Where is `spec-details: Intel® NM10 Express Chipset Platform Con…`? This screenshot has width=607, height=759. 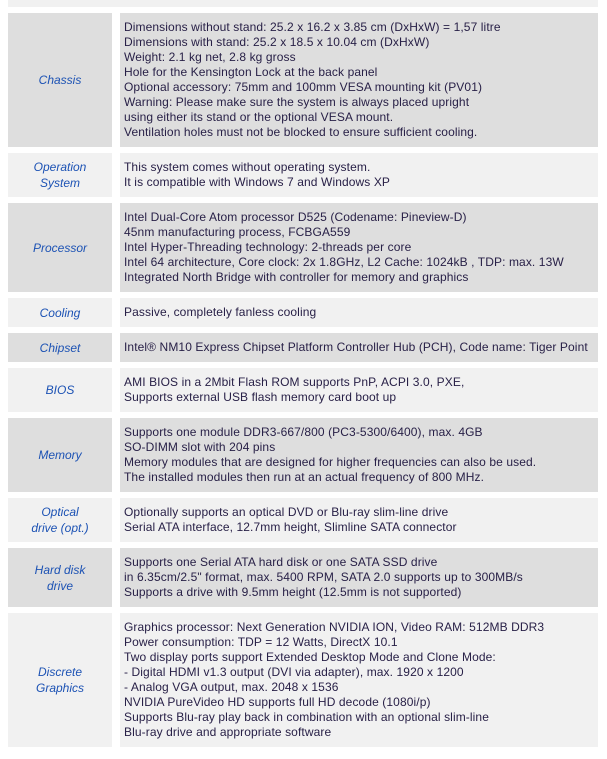
spec-details: Intel® NM10 Express Chipset Platform Con… is located at coordinates (359, 347).